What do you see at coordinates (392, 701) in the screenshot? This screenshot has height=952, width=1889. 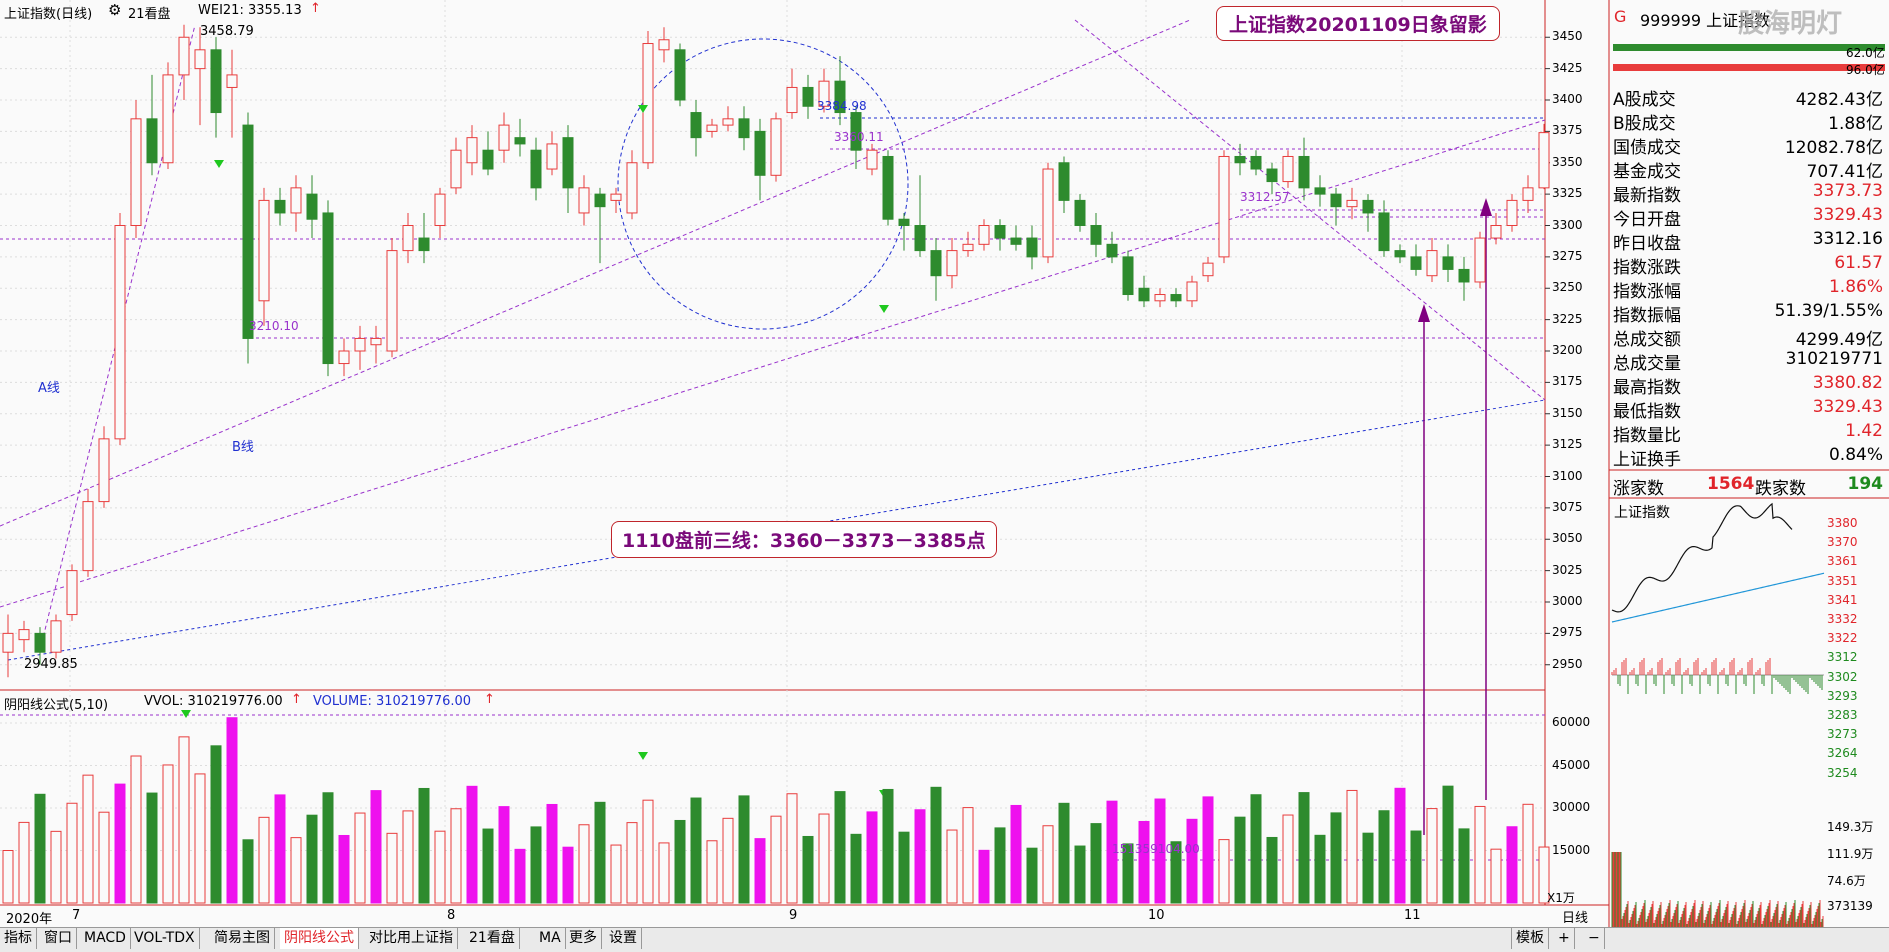 I see `volume-header-volume: VOLUME: 310219776.00` at bounding box center [392, 701].